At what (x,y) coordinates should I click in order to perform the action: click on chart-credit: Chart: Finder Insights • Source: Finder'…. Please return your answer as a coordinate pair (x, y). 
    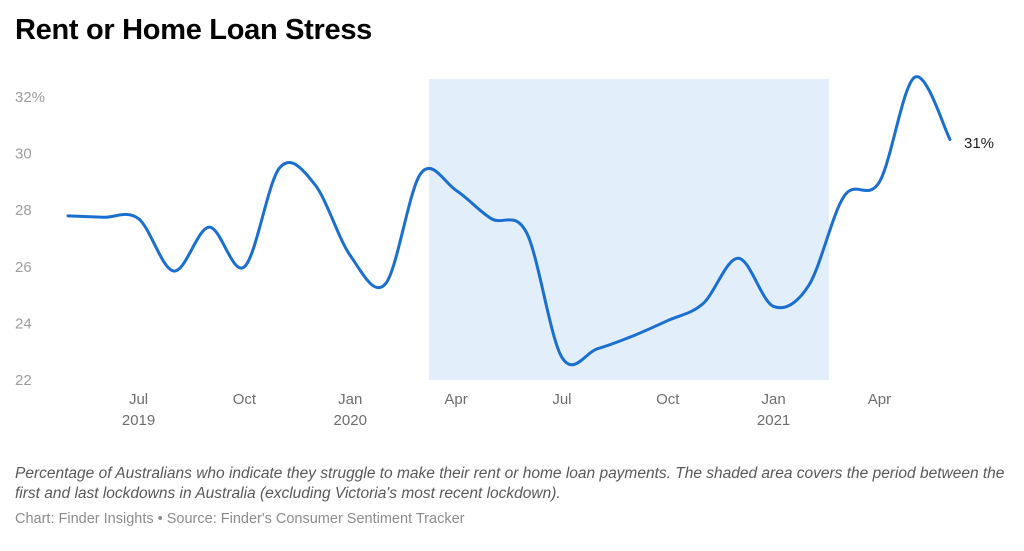
    Looking at the image, I should click on (240, 519).